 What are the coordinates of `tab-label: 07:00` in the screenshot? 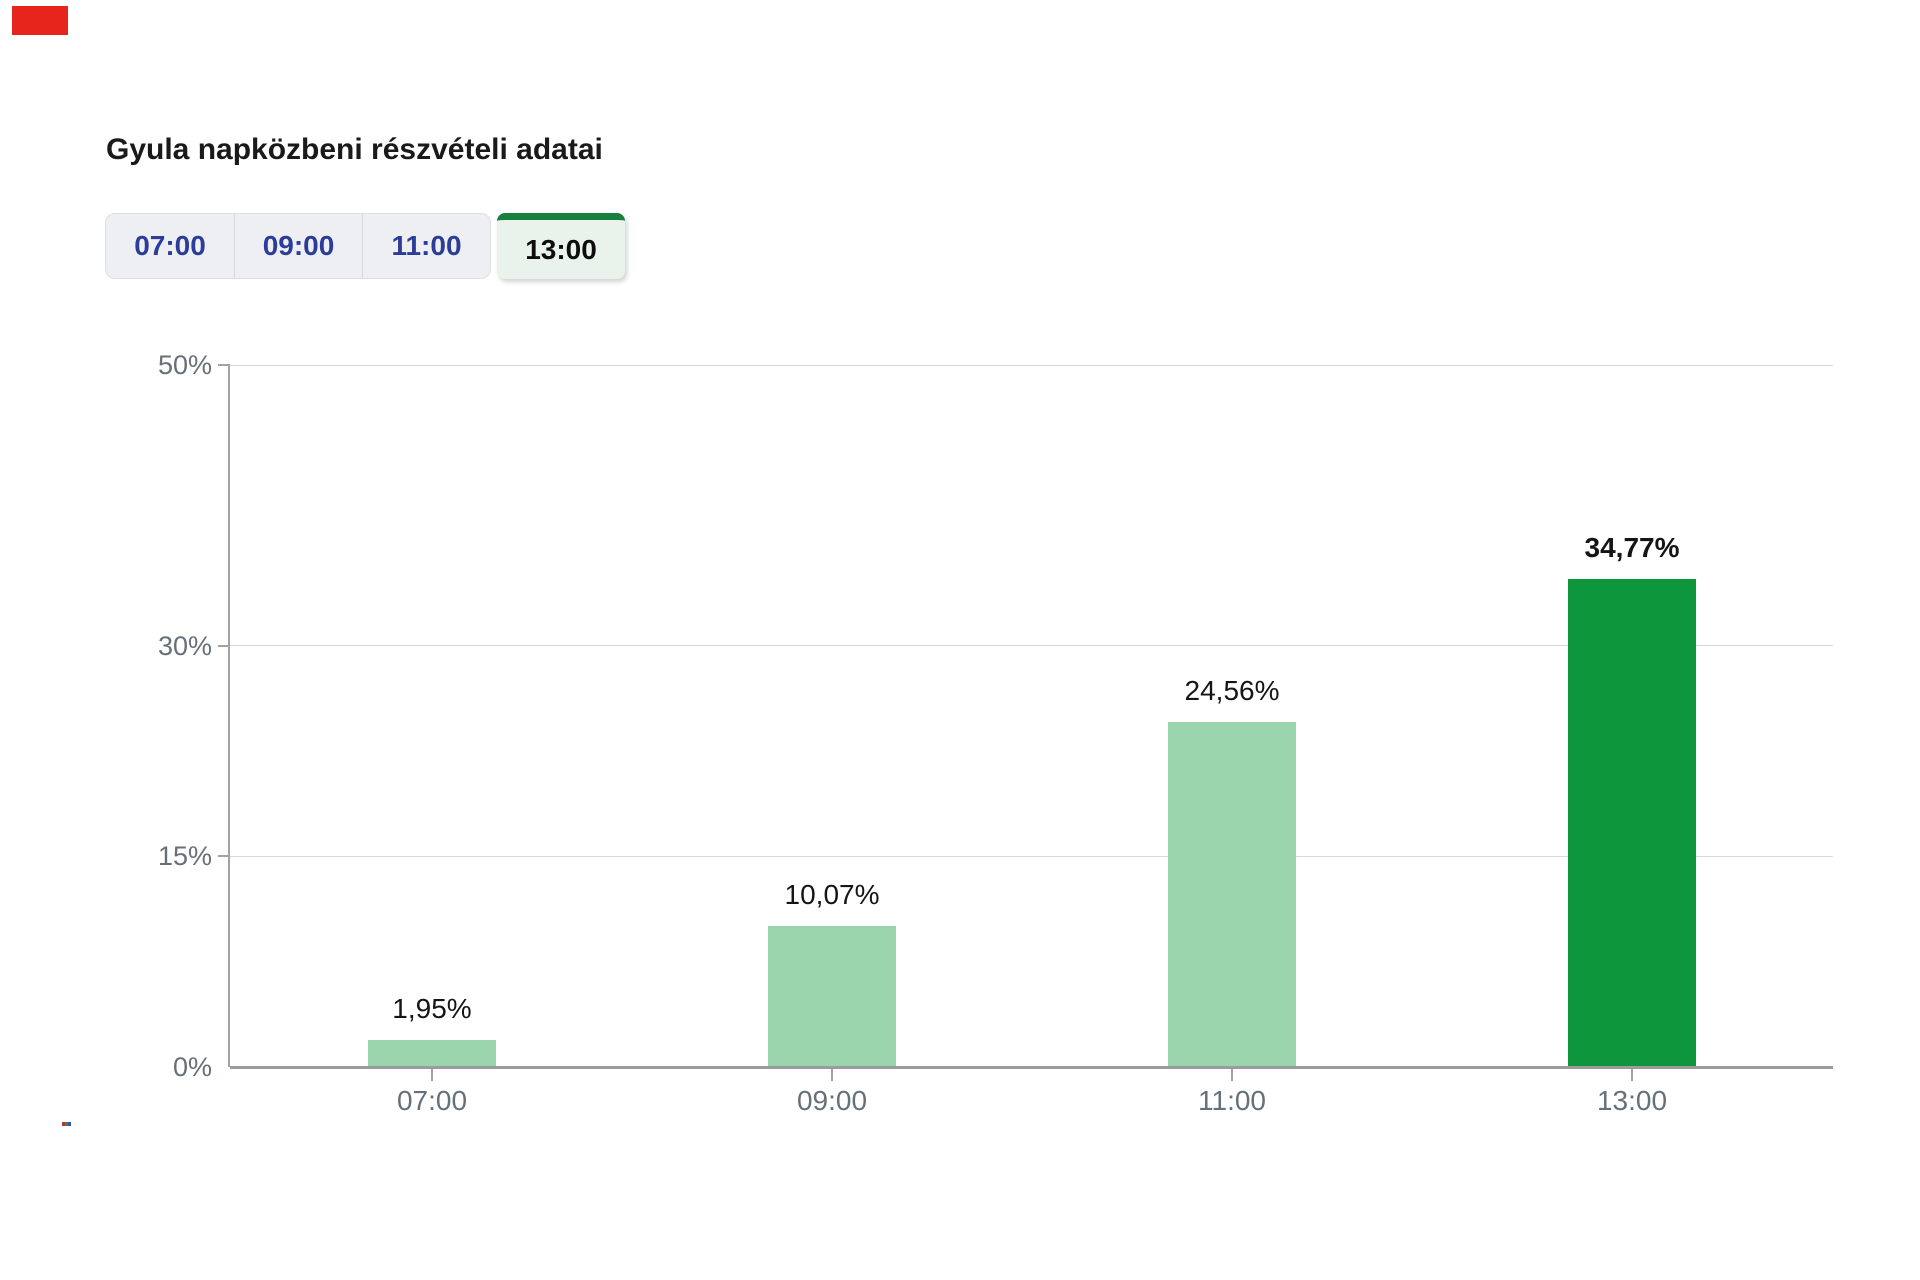 It's located at (170, 245).